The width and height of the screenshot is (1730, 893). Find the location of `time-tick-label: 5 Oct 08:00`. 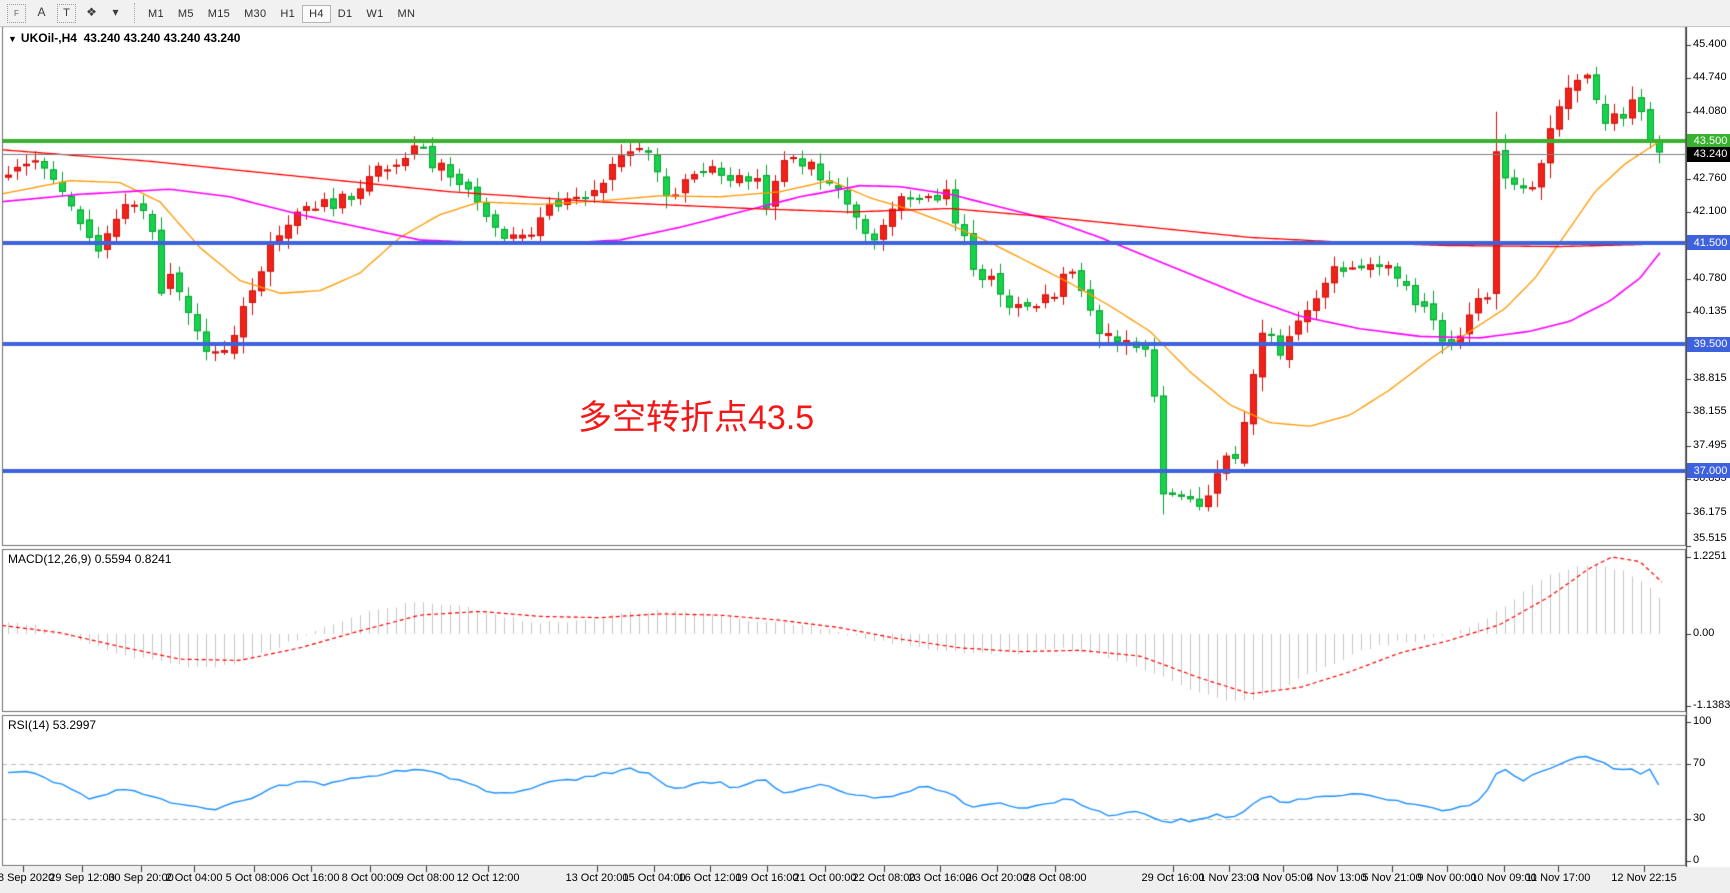

time-tick-label: 5 Oct 08:00 is located at coordinates (254, 878).